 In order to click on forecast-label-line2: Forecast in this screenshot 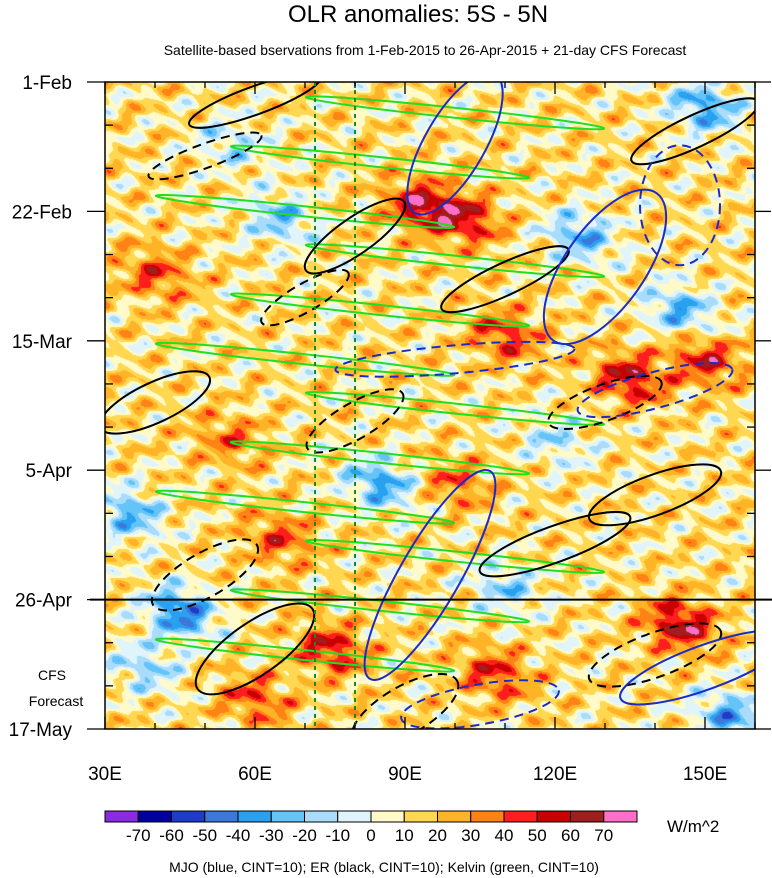, I will do `click(56, 701)`.